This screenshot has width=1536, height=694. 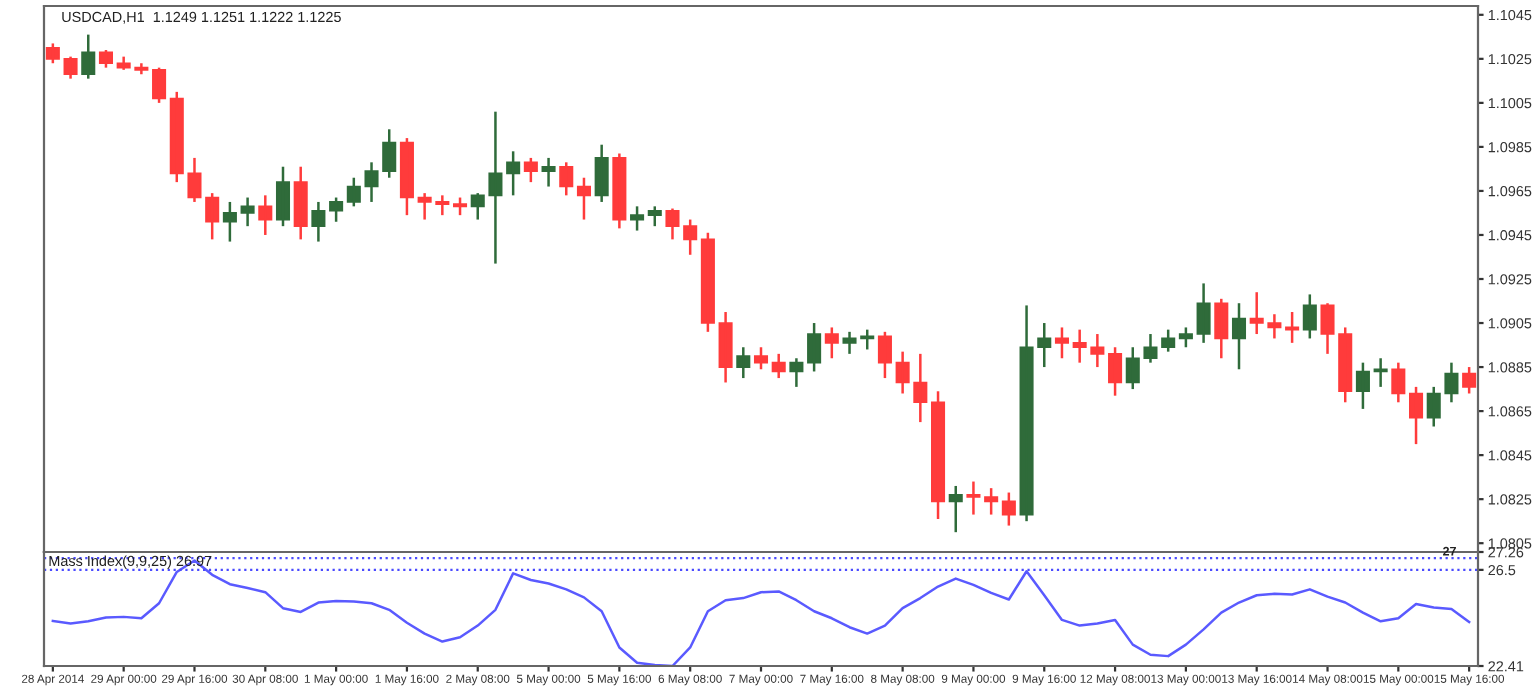 I want to click on line-series, so click(x=761, y=612).